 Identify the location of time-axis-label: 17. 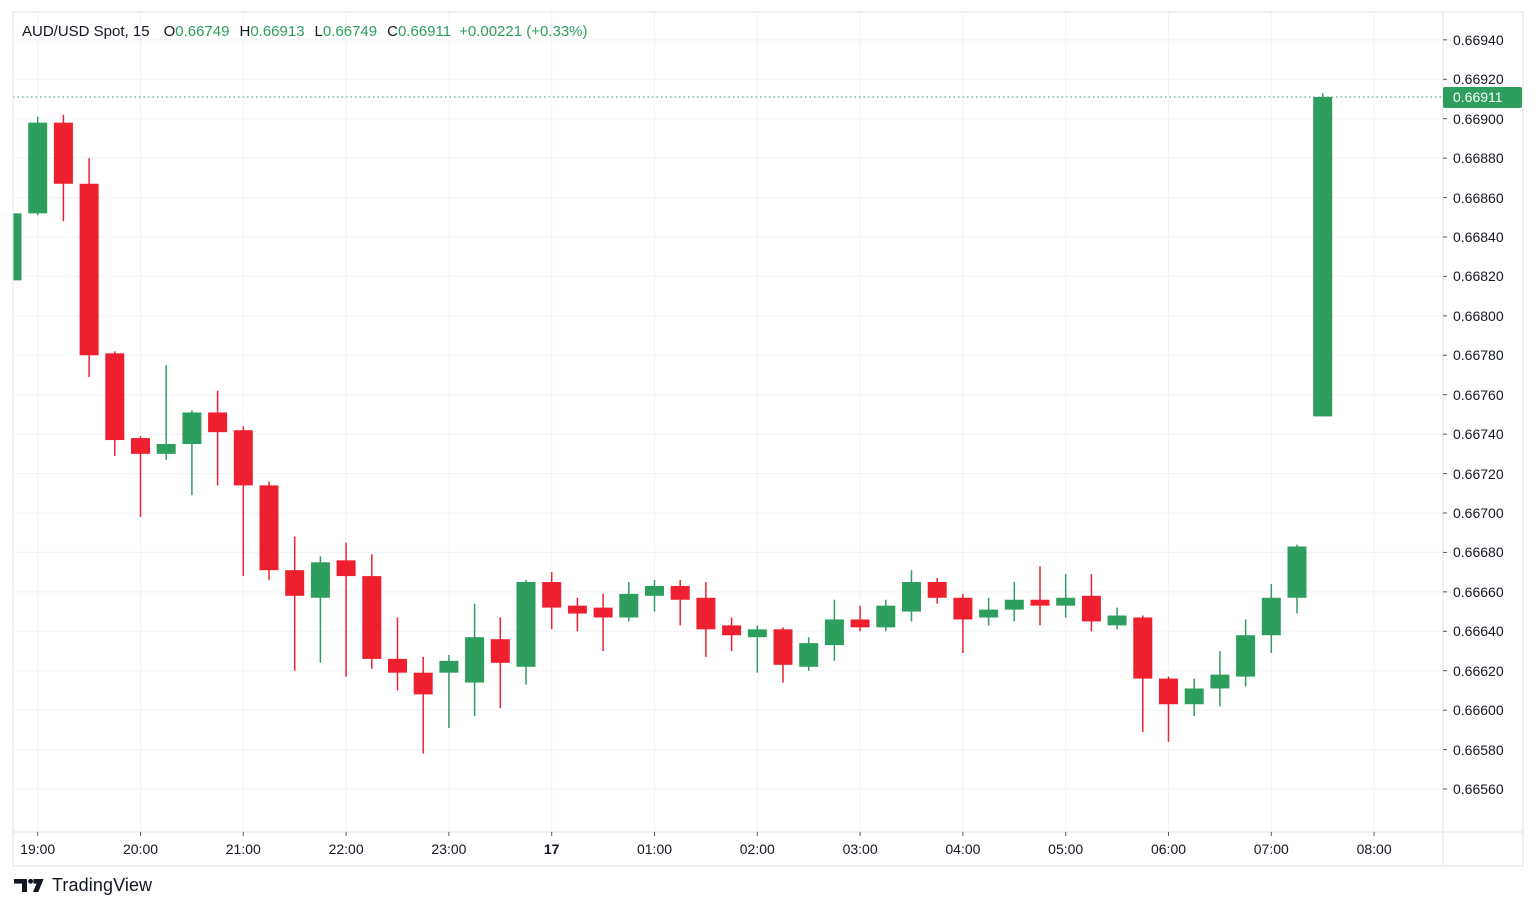
(551, 849).